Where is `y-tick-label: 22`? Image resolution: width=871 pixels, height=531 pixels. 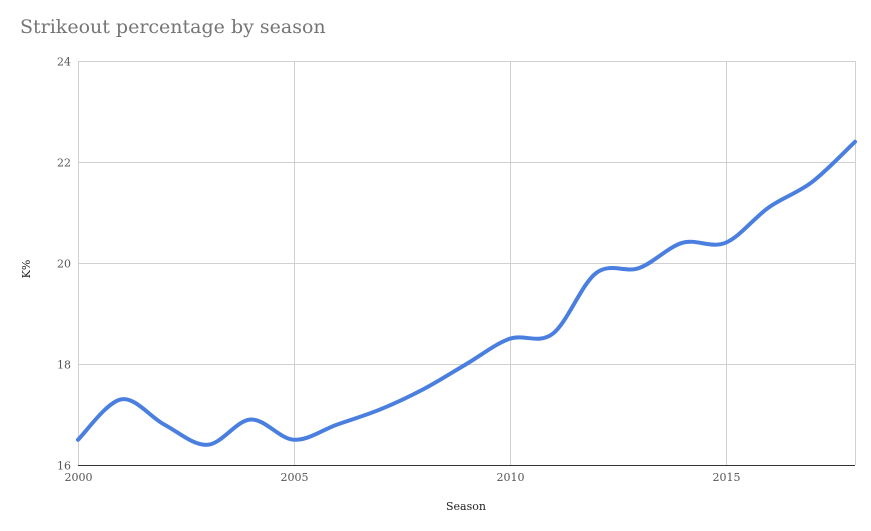
y-tick-label: 22 is located at coordinates (64, 163).